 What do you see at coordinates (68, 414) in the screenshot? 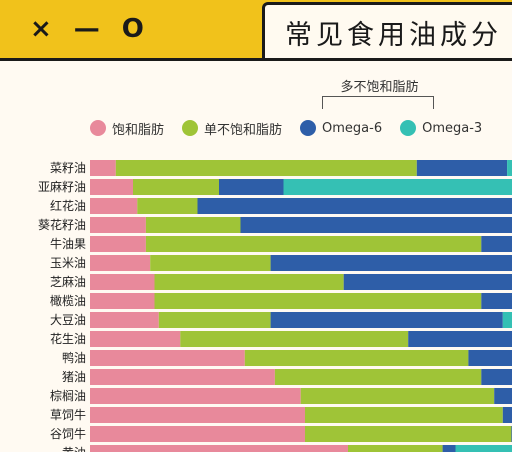
I see `category-label: 草饲牛` at bounding box center [68, 414].